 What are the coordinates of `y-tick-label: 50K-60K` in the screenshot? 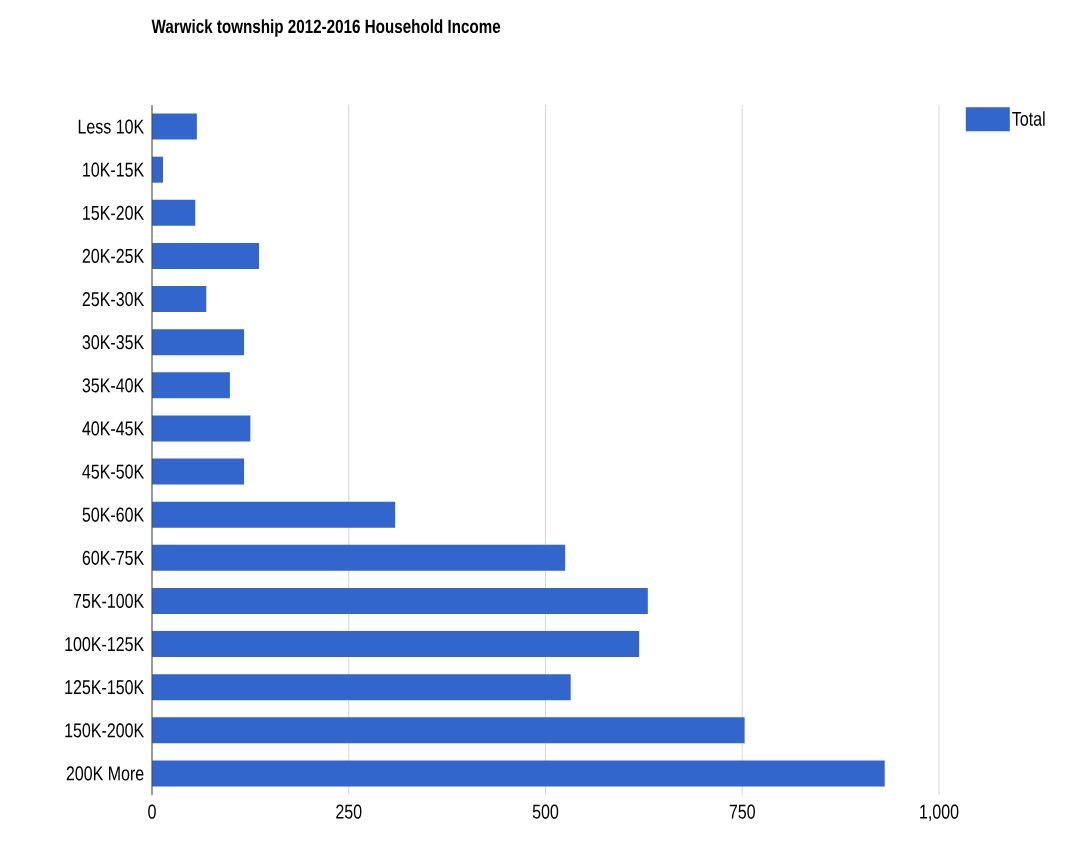 It's located at (113, 514).